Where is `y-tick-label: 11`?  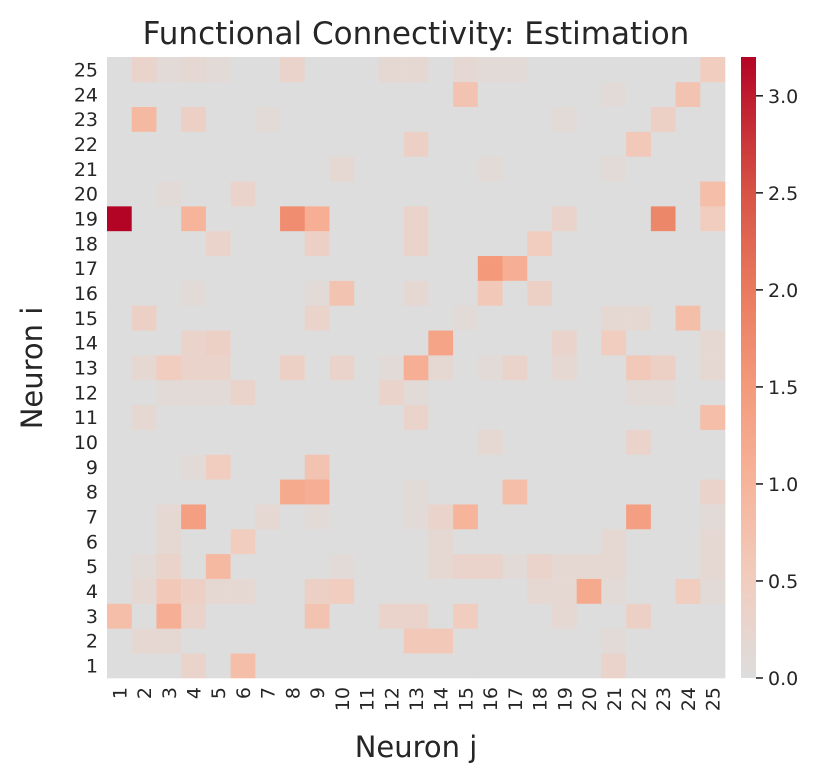 y-tick-label: 11 is located at coordinates (86, 418).